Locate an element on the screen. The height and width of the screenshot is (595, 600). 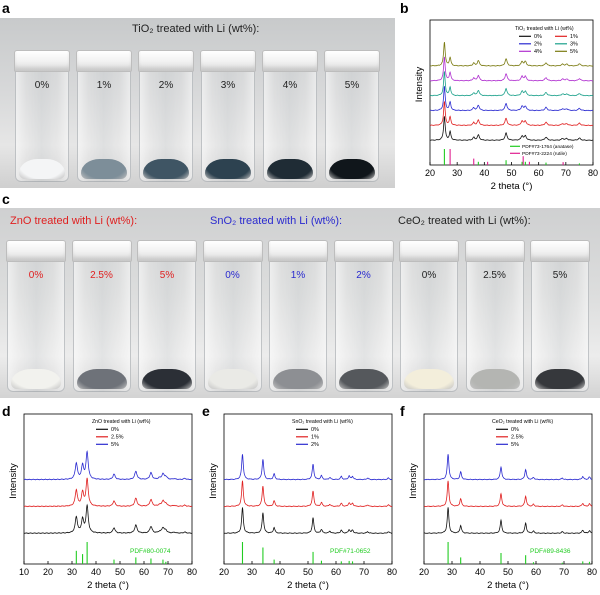
legend-title: SnO₂ treated with Li (wt%) is located at coordinates (322, 422).